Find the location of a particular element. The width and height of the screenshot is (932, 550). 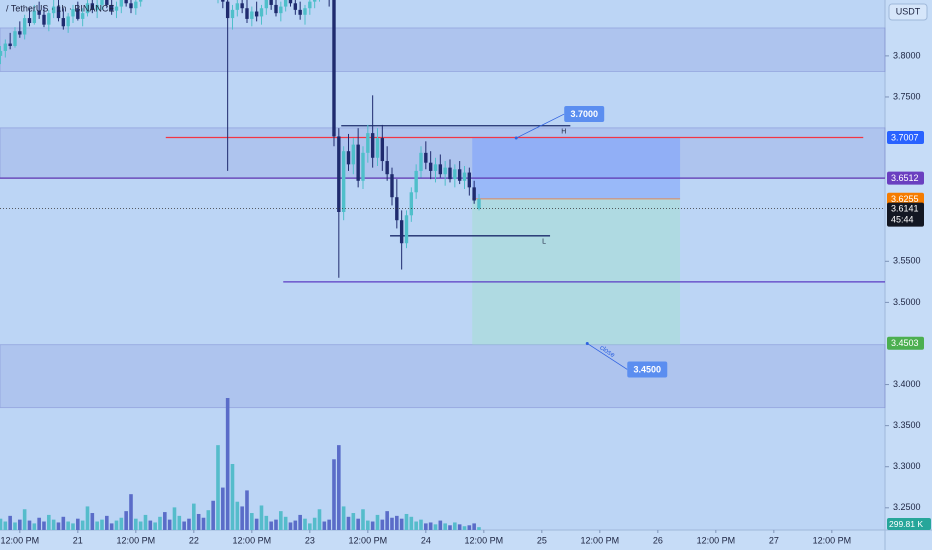

y-tick-label: 3.3000 is located at coordinates (907, 466).